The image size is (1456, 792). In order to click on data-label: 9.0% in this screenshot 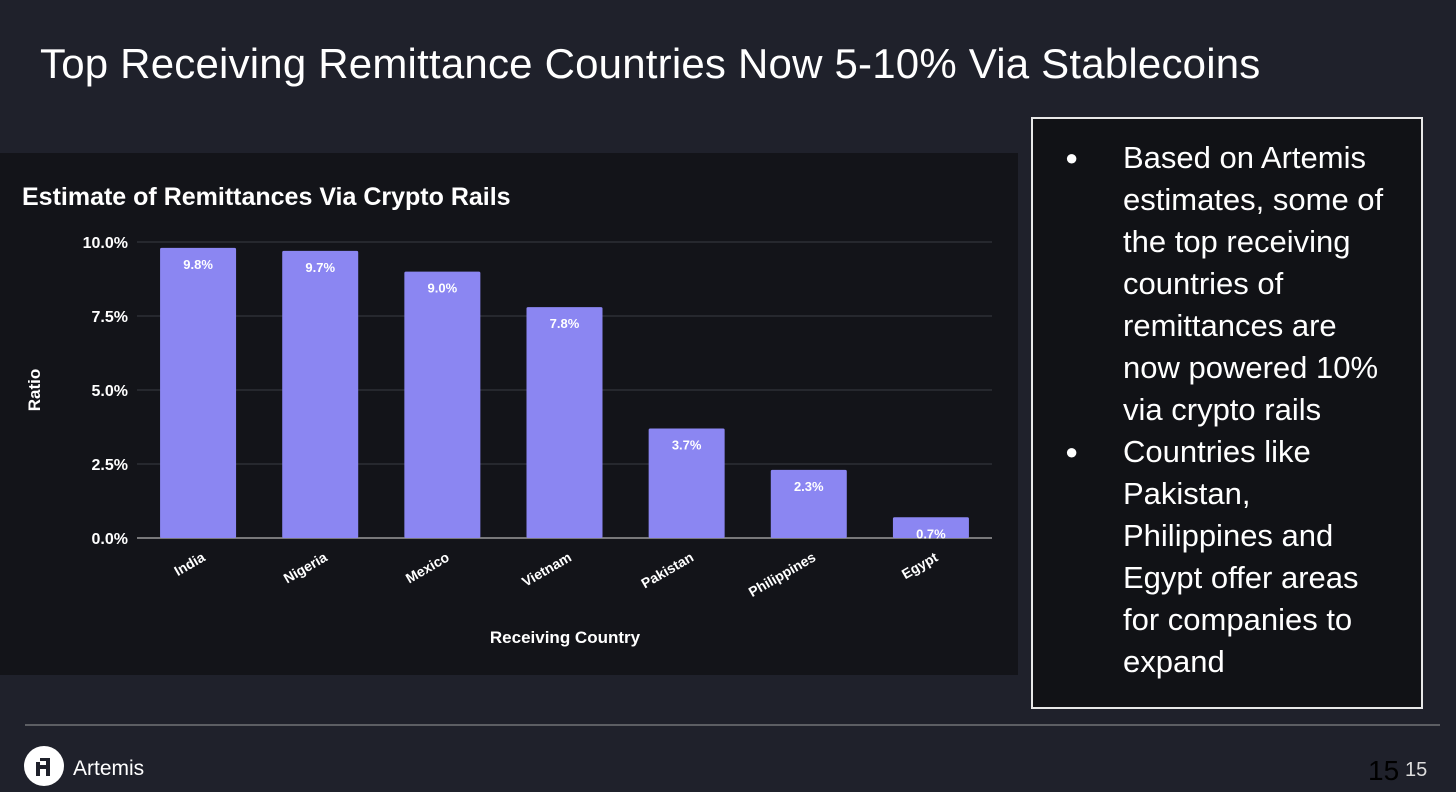, I will do `click(443, 288)`.